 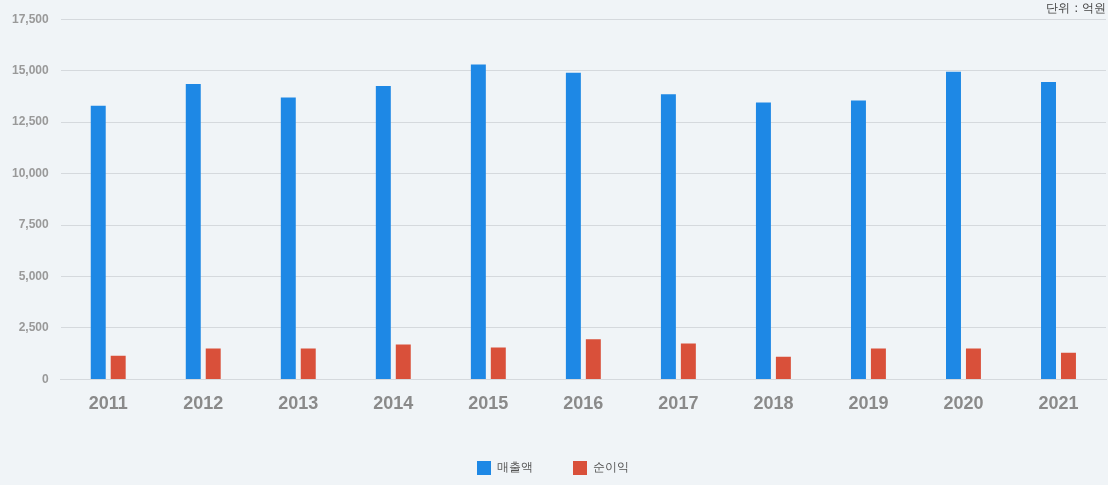 I want to click on x-tick-label: 2020, so click(x=963, y=403).